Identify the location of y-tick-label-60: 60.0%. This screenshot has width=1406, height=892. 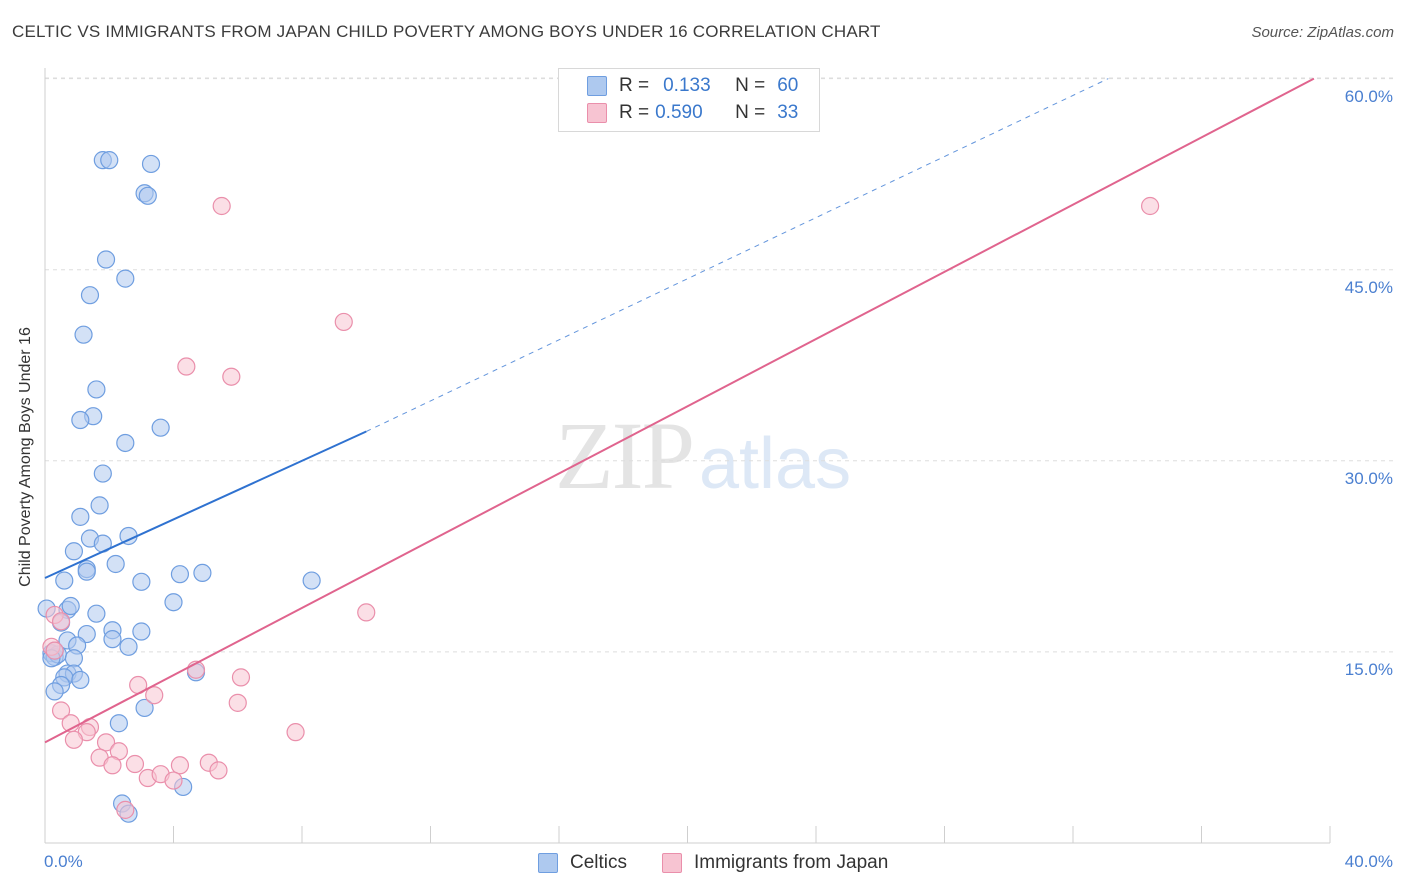
(1368, 96).